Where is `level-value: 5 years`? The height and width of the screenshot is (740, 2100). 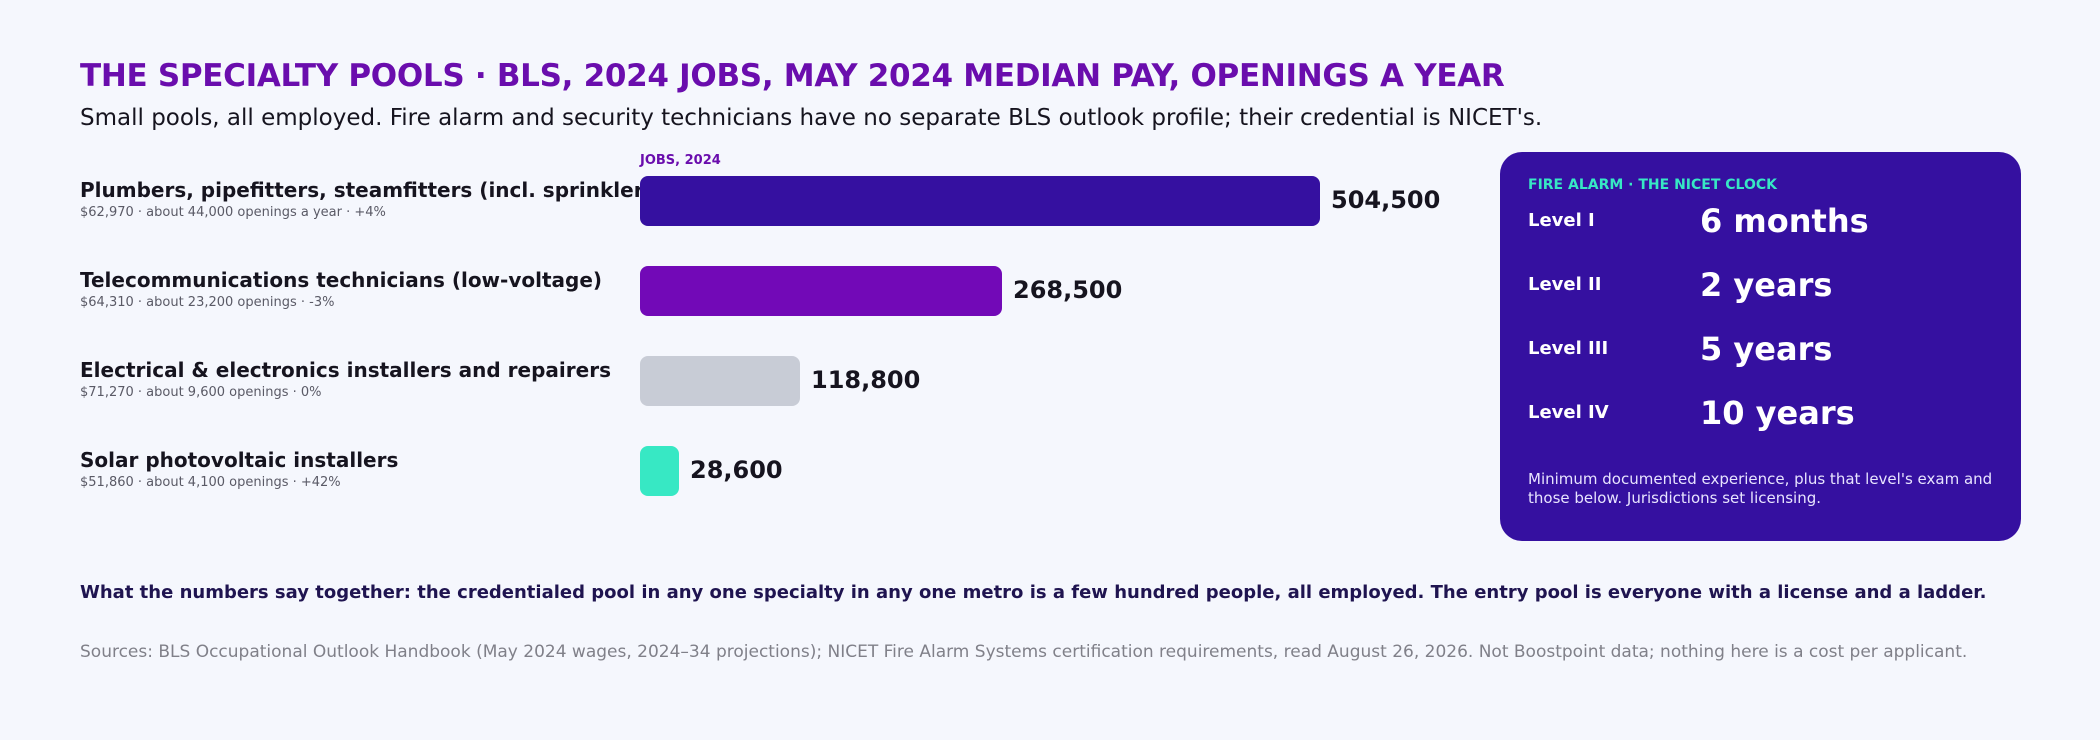 level-value: 5 years is located at coordinates (1766, 349).